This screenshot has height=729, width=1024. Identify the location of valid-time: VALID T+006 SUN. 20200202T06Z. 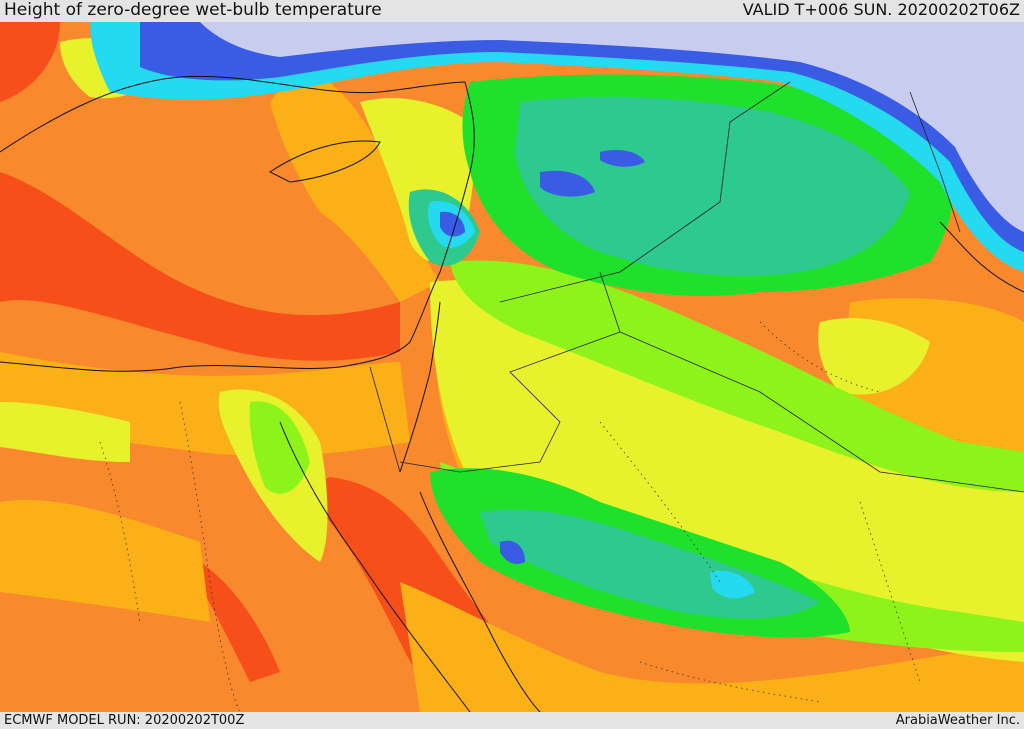
(881, 9).